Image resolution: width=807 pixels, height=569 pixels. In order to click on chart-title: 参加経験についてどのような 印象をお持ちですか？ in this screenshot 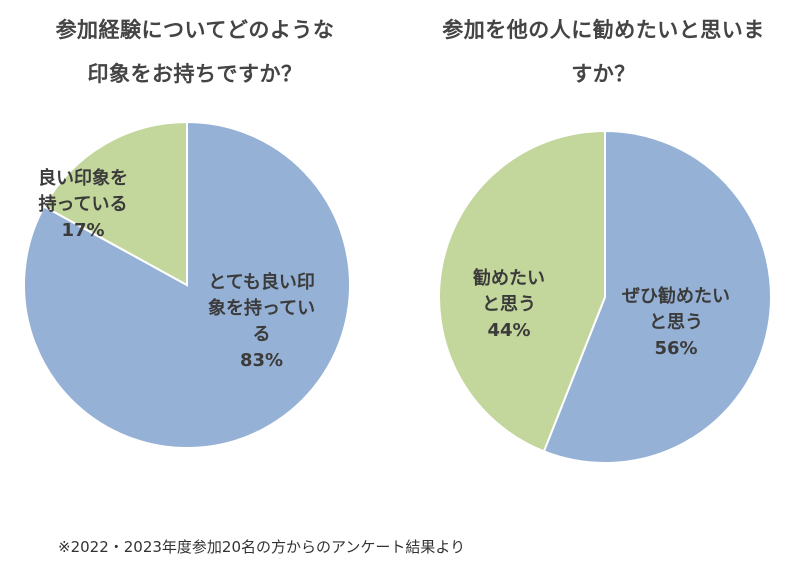, I will do `click(195, 52)`.